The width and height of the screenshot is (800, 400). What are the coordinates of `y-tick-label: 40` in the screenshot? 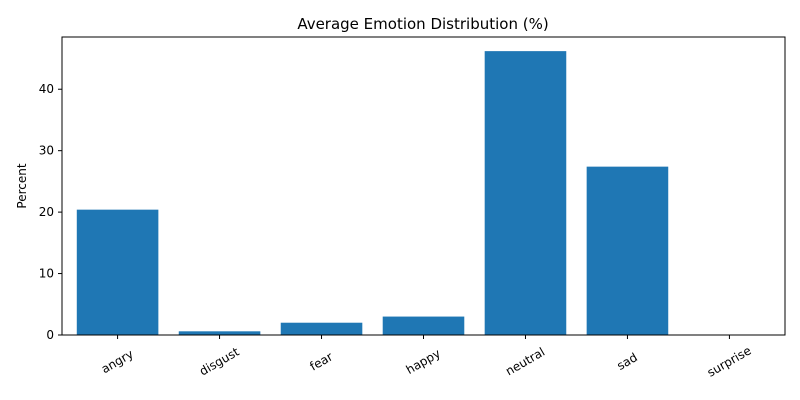 It's located at (46, 89).